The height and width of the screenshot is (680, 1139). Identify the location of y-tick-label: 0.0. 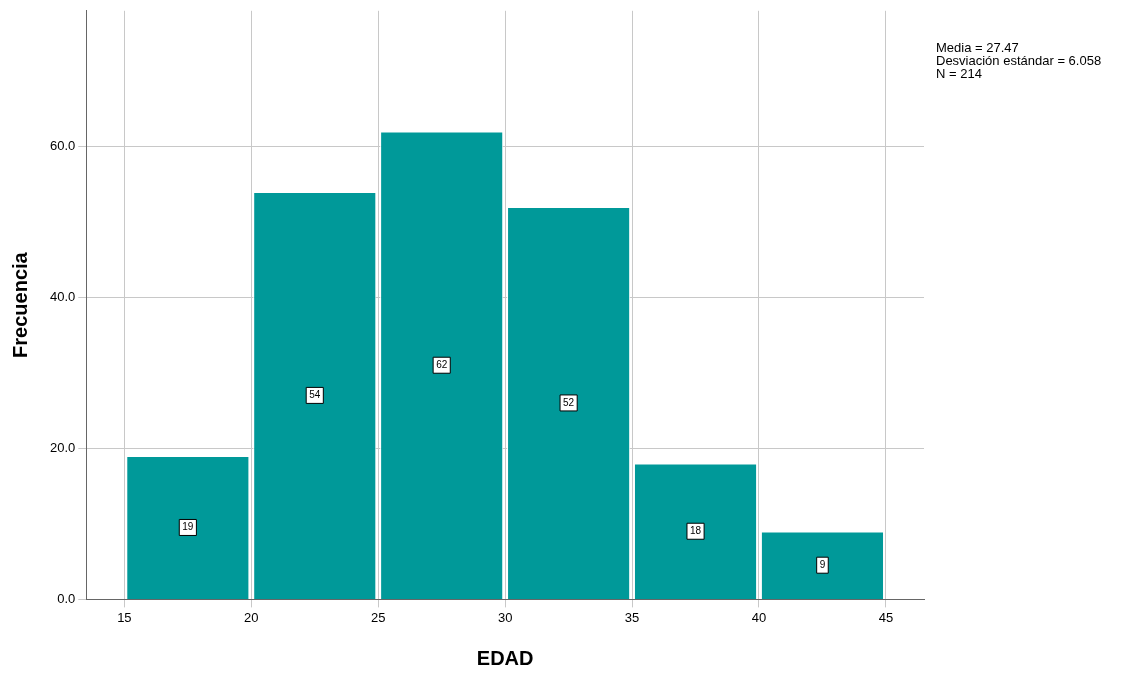
(66, 598).